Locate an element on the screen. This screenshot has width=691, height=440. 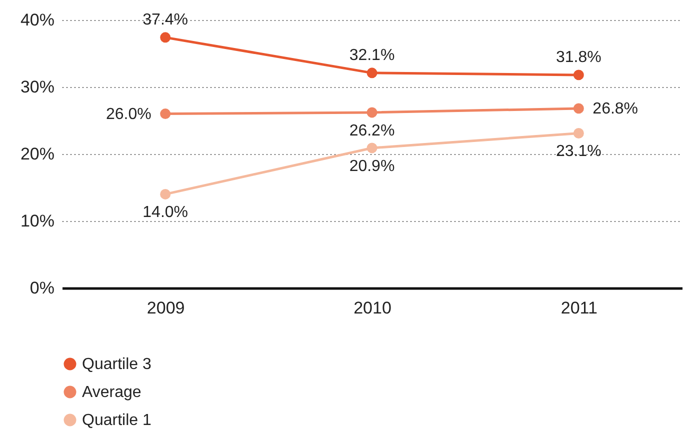
legend-label: Quartile 1 is located at coordinates (117, 420).